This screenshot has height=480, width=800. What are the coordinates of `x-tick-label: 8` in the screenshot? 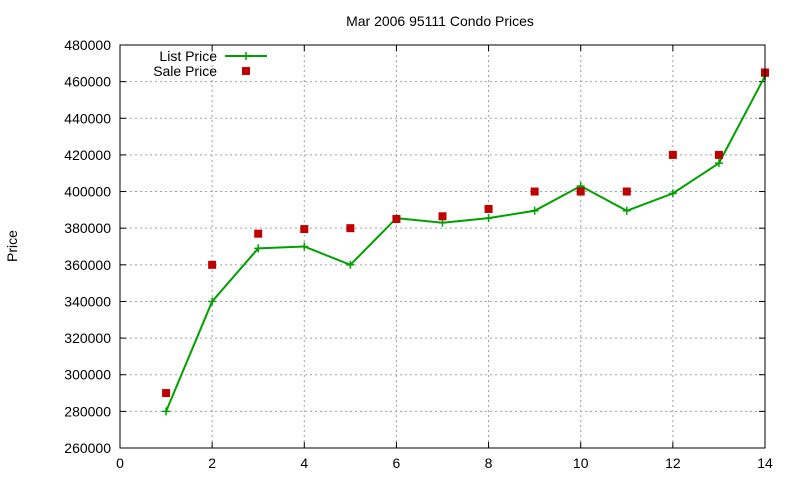 It's located at (489, 463).